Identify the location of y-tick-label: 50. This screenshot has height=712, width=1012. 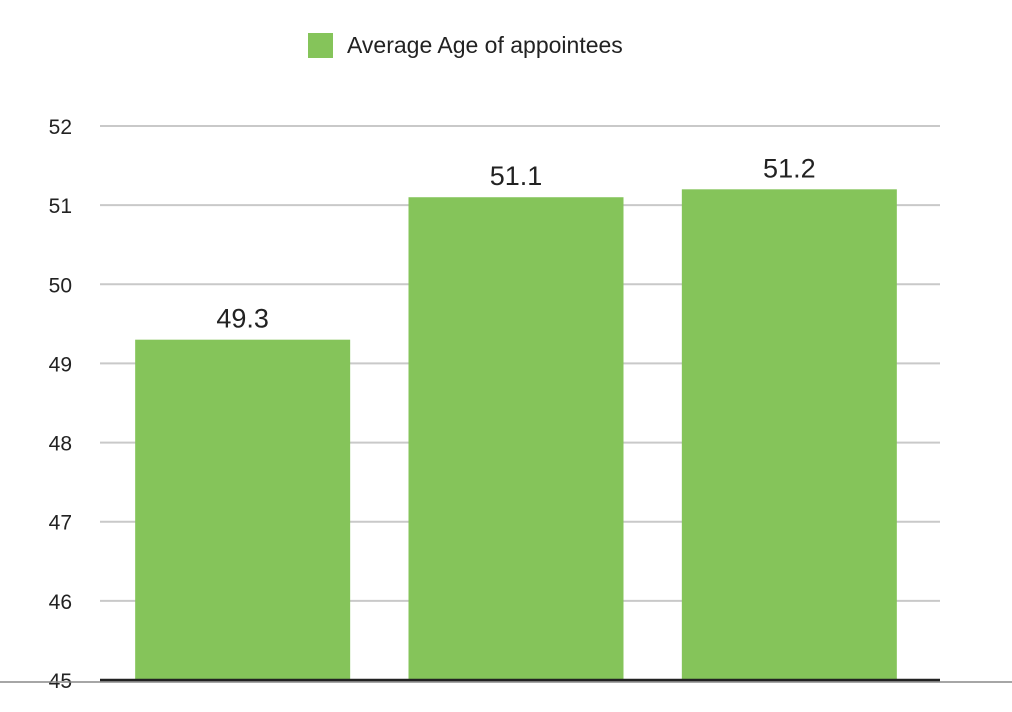
(60, 285).